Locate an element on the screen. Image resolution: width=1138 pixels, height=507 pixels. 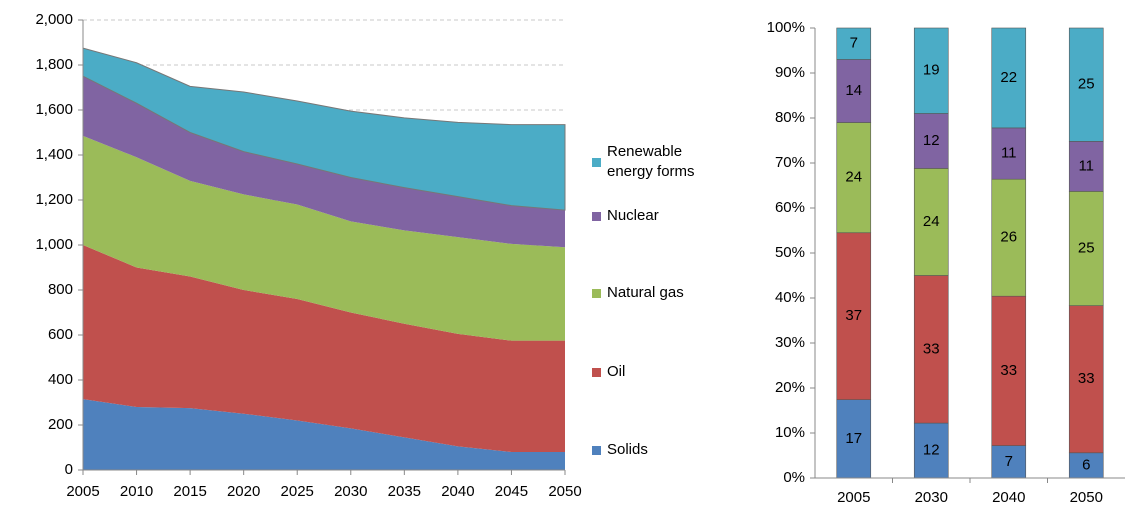
y-tick-label: 50% is located at coordinates (790, 252).